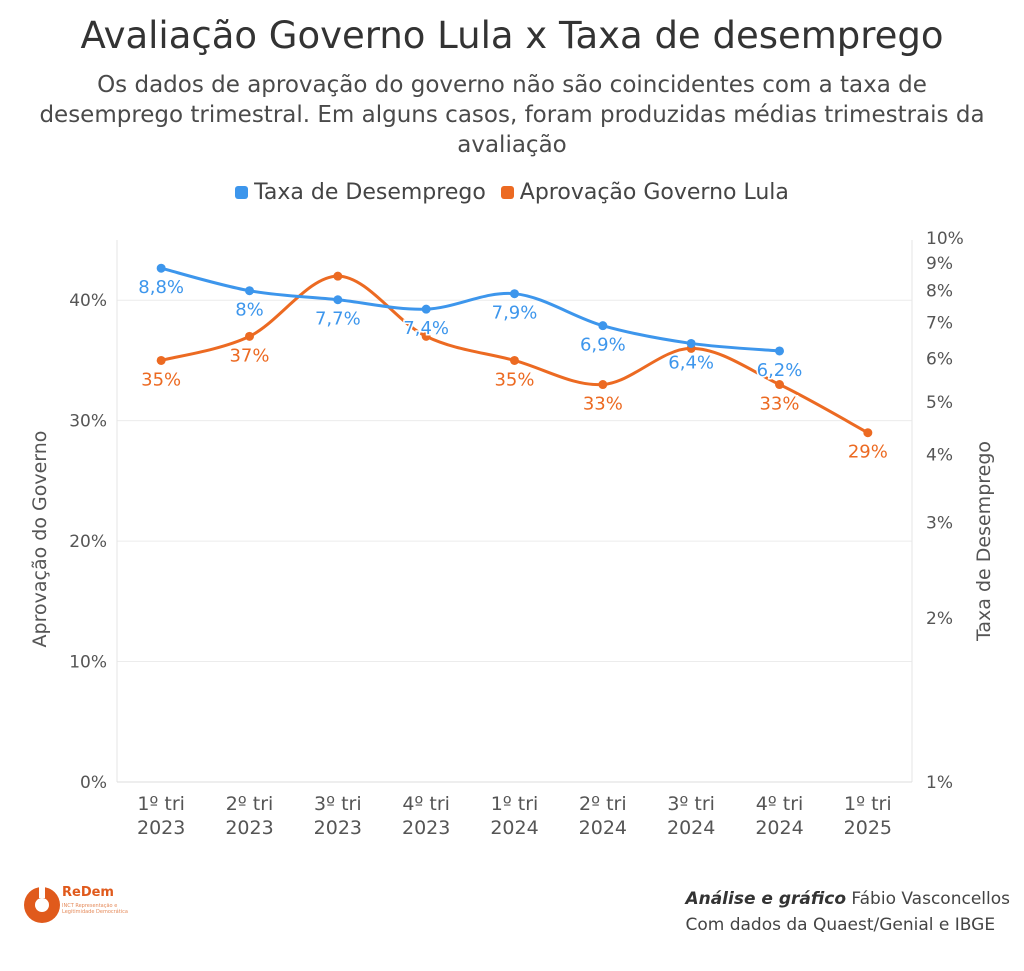  I want to click on x-tick-label: 2025, so click(868, 828).